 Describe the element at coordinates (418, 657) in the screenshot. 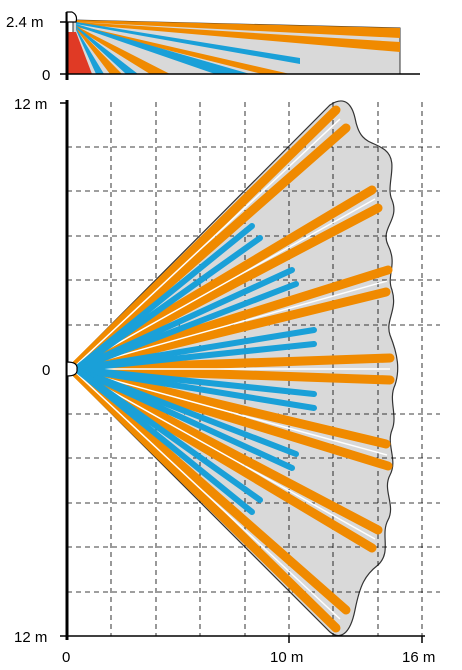

I see `top-x-end-label: 16 m` at that location.